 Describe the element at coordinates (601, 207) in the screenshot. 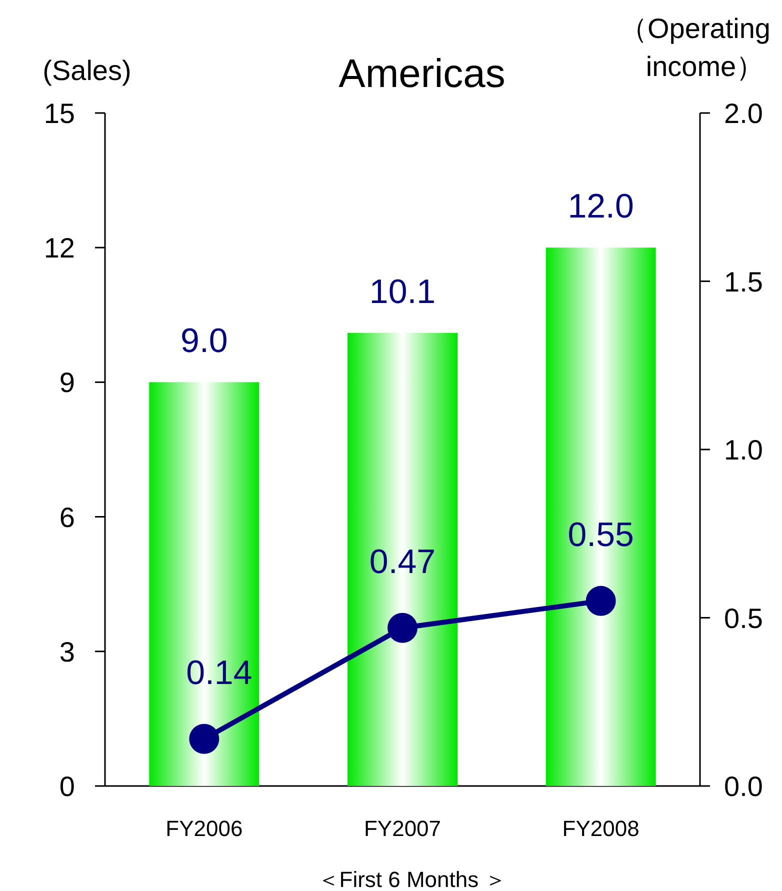

I see `data-label: 12.0` at that location.